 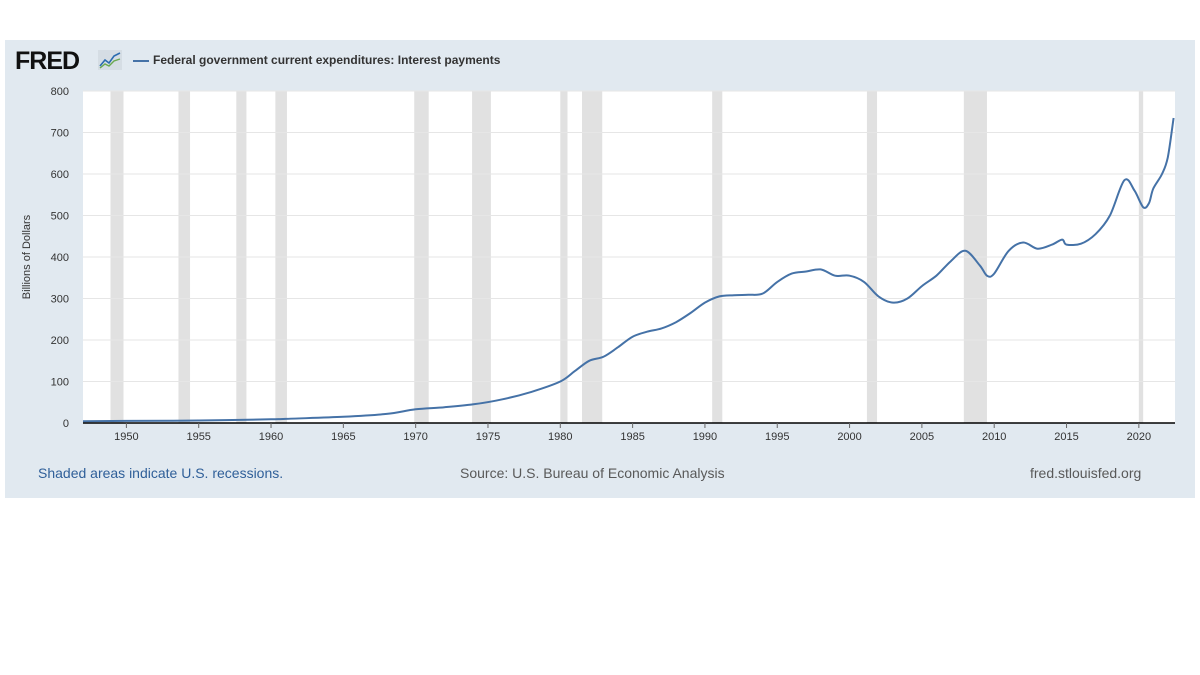 What do you see at coordinates (415, 437) in the screenshot?
I see `x-tick-label-1970: 1970` at bounding box center [415, 437].